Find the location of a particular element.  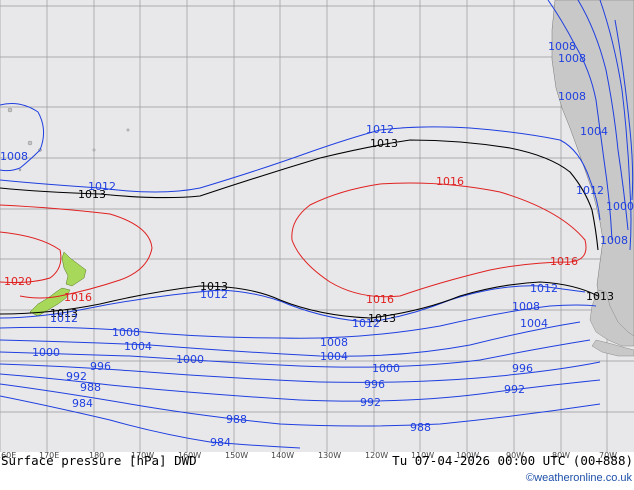

label-996-b: 996 is located at coordinates (374, 384).